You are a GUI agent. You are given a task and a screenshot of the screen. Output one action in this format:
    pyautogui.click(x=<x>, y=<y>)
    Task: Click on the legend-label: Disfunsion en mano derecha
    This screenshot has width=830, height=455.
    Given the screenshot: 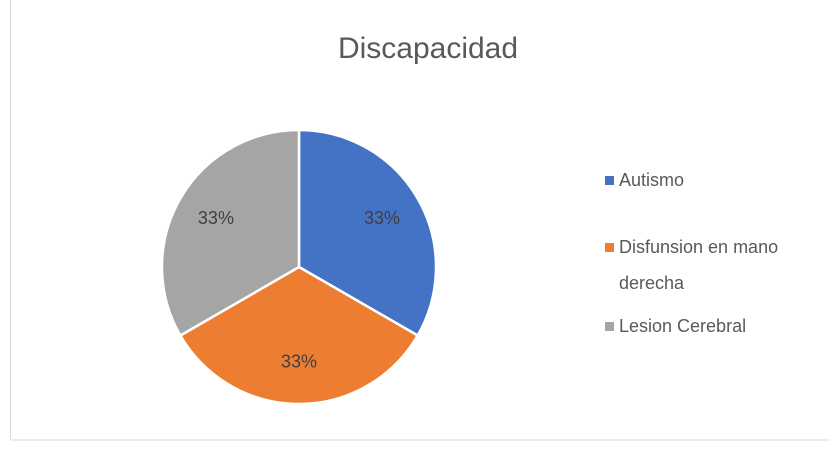 What is the action you would take?
    pyautogui.click(x=699, y=265)
    